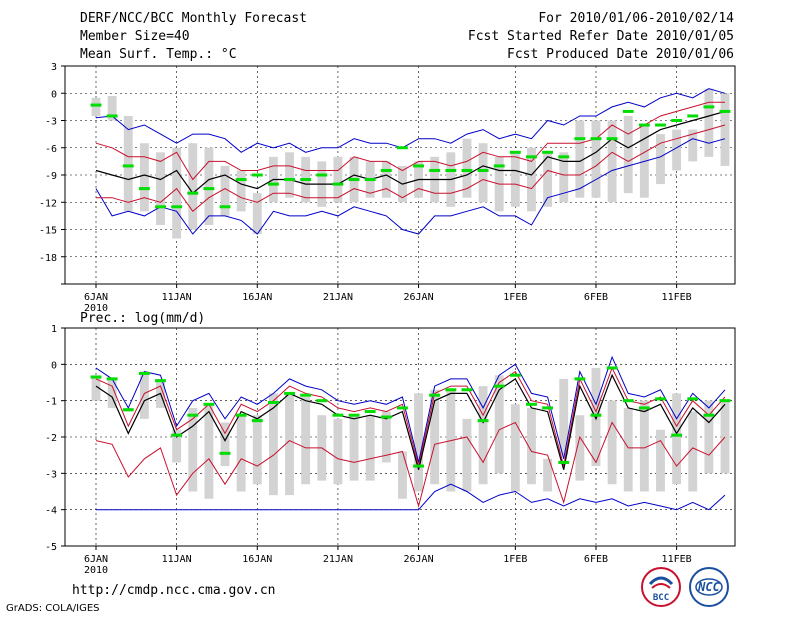 This screenshot has height=618, width=800. I want to click on variable-label: Mean Surf. Temp.: °C, so click(158, 54).